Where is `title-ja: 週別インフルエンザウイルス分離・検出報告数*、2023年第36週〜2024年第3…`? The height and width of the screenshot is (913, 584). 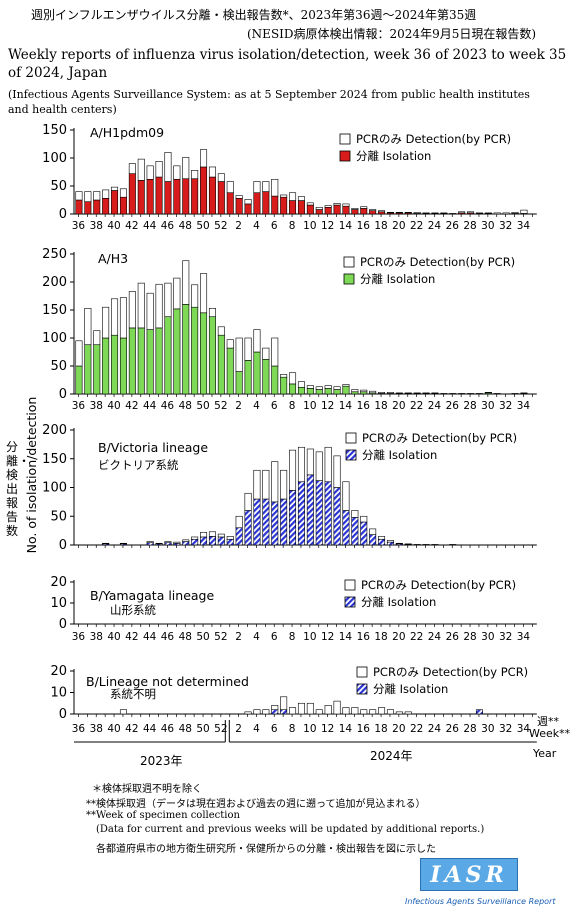
title-ja: 週別インフルエンザウイルス分離・検出報告数*、2023年第36週〜2024年第3… is located at coordinates (254, 15).